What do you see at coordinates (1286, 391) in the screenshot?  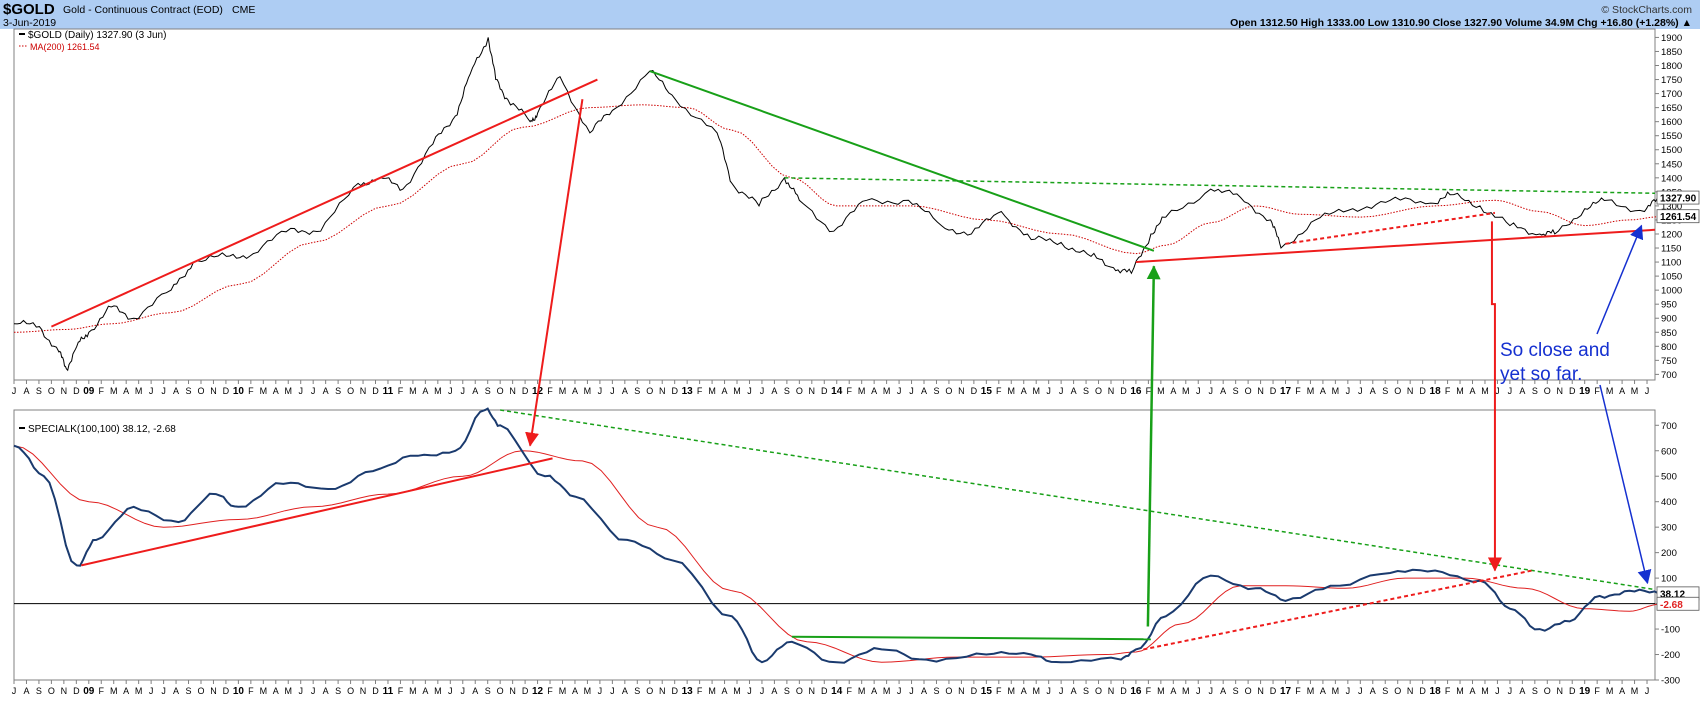 I see `x-year-label: 17` at bounding box center [1286, 391].